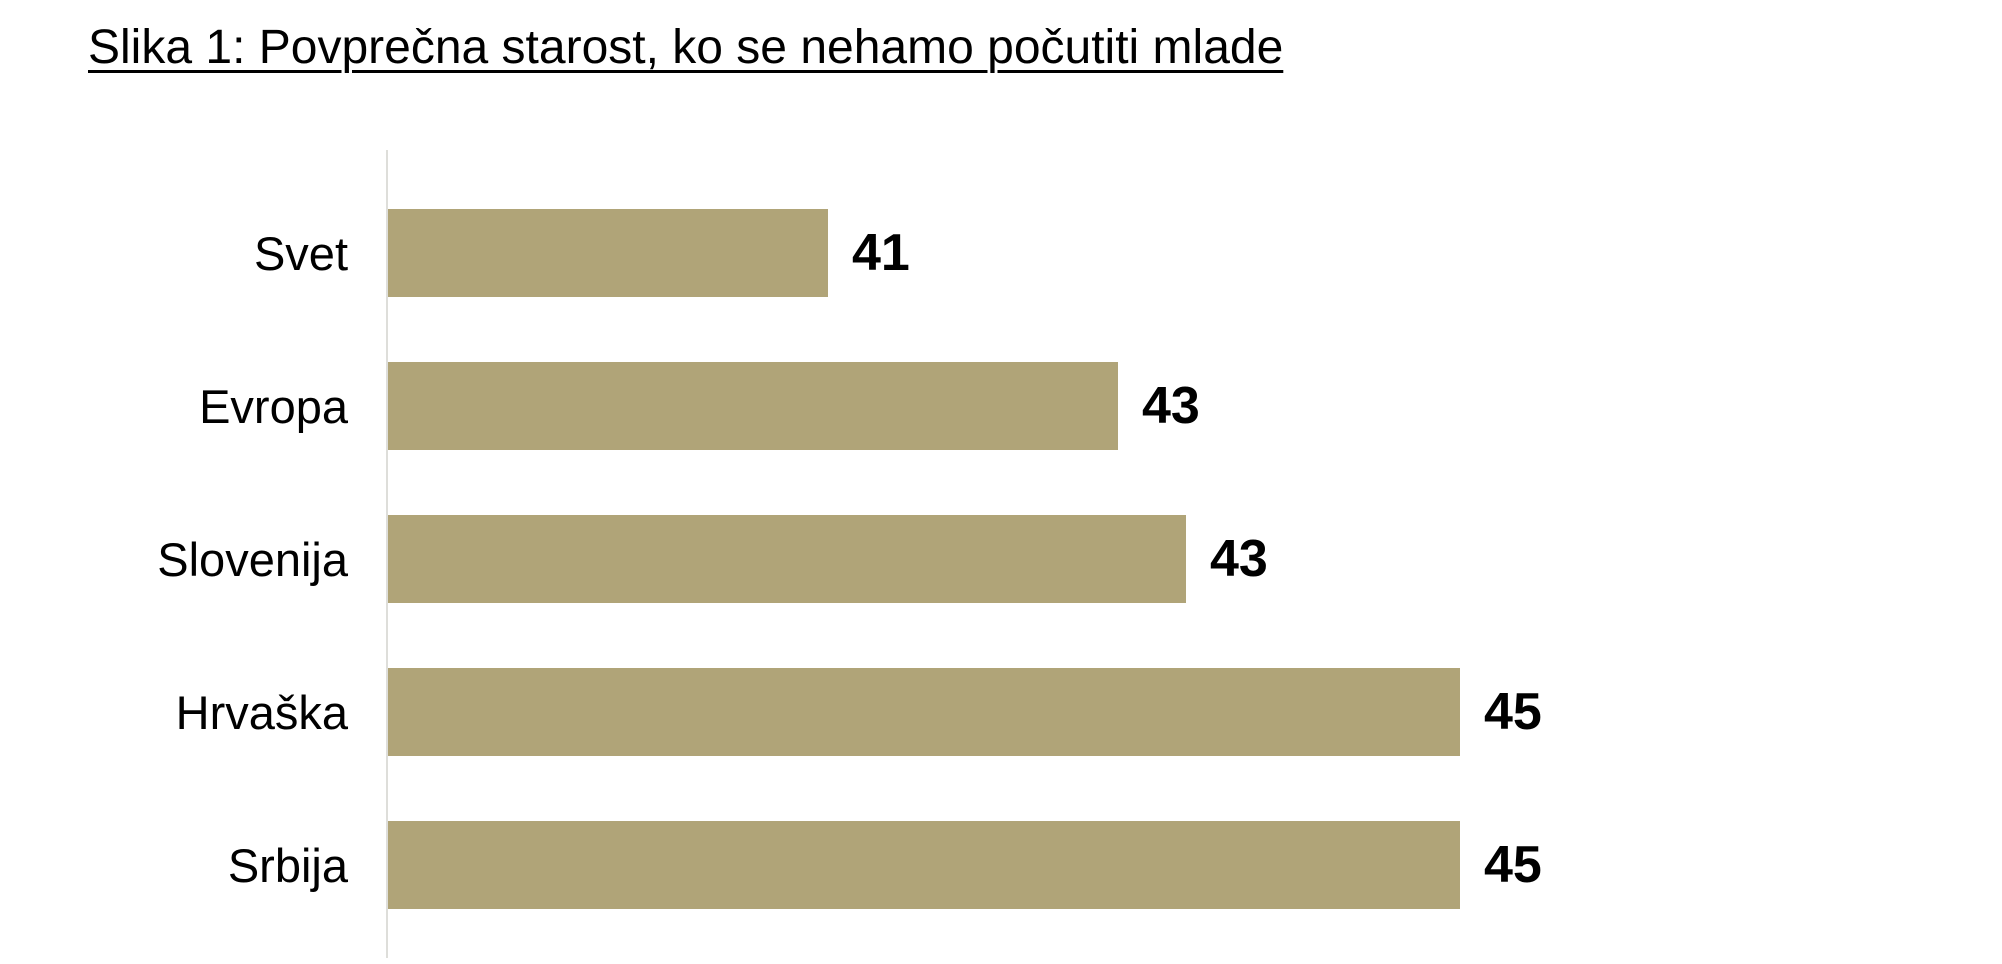 Image resolution: width=2002 pixels, height=964 pixels. I want to click on category-label: Svet, so click(300, 253).